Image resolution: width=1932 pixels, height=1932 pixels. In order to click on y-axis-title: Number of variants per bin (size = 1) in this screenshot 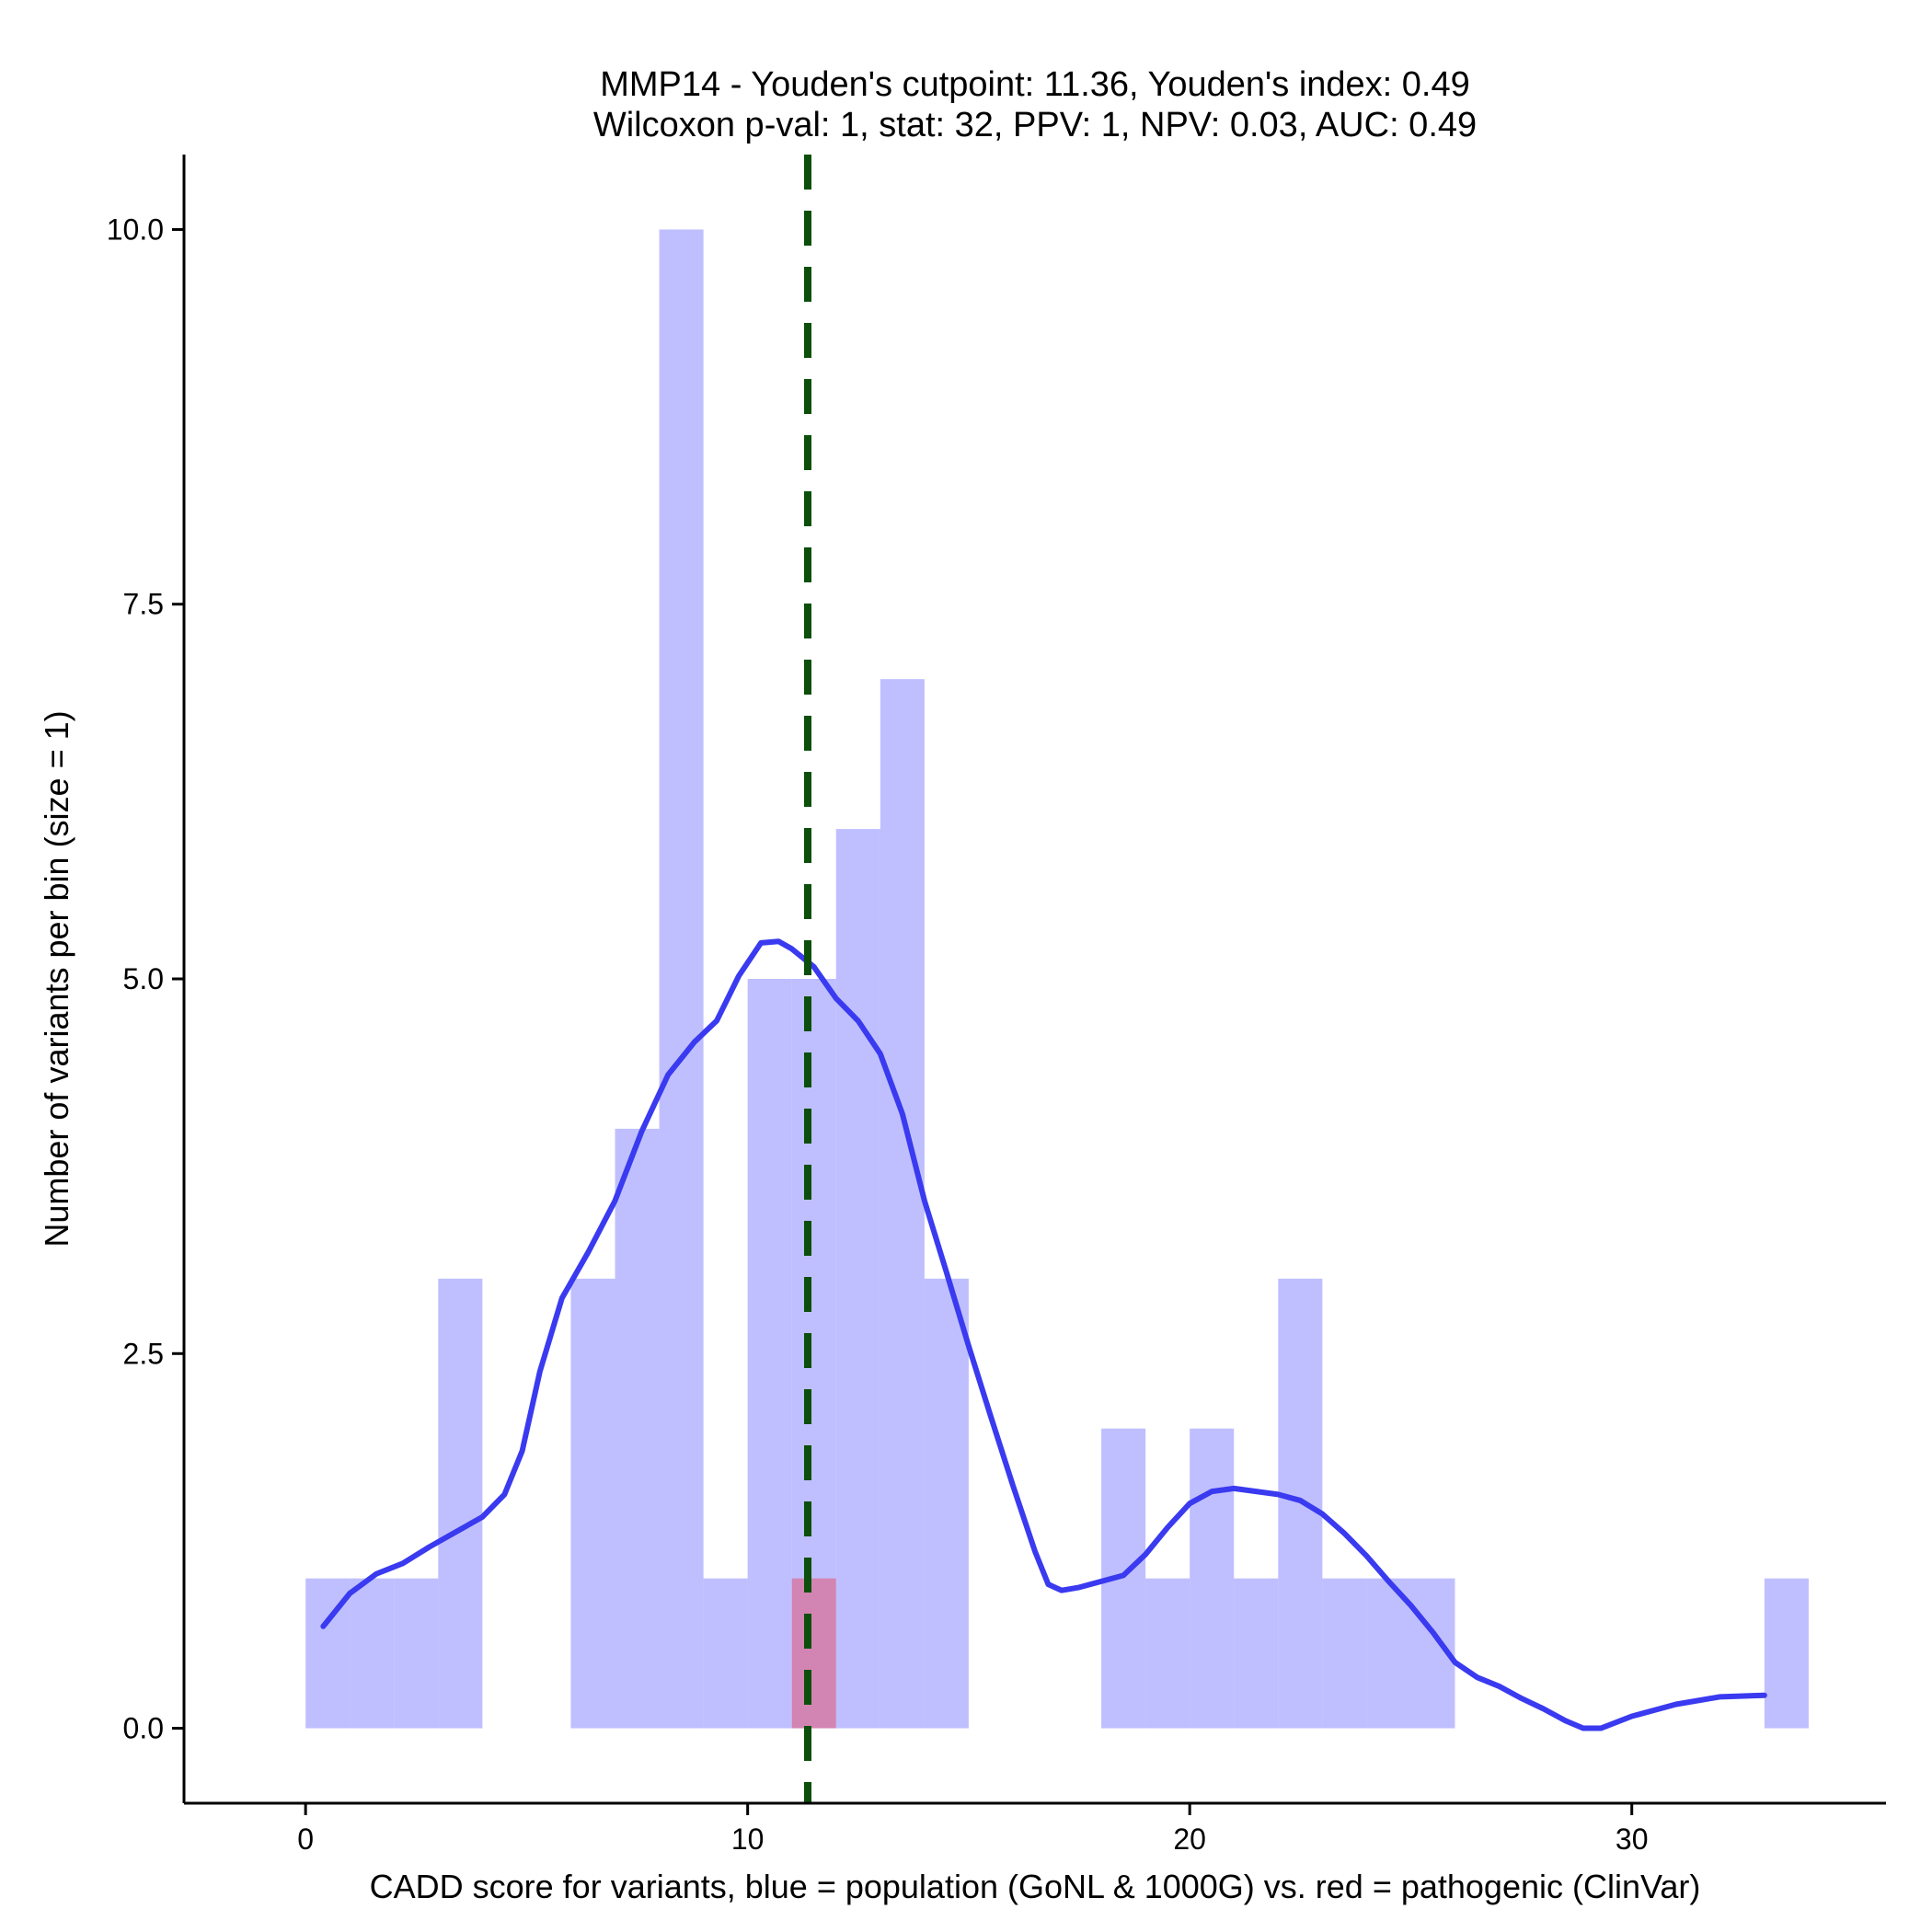, I will do `click(56, 978)`.